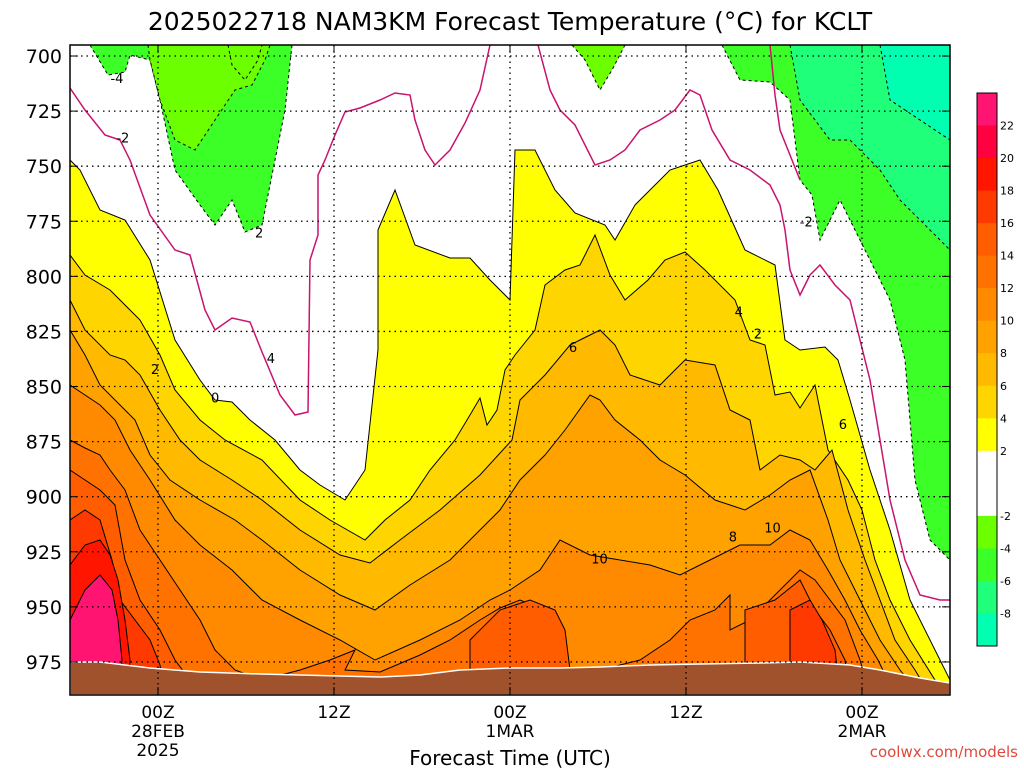  I want to click on y-tick-label: 875, so click(44, 443).